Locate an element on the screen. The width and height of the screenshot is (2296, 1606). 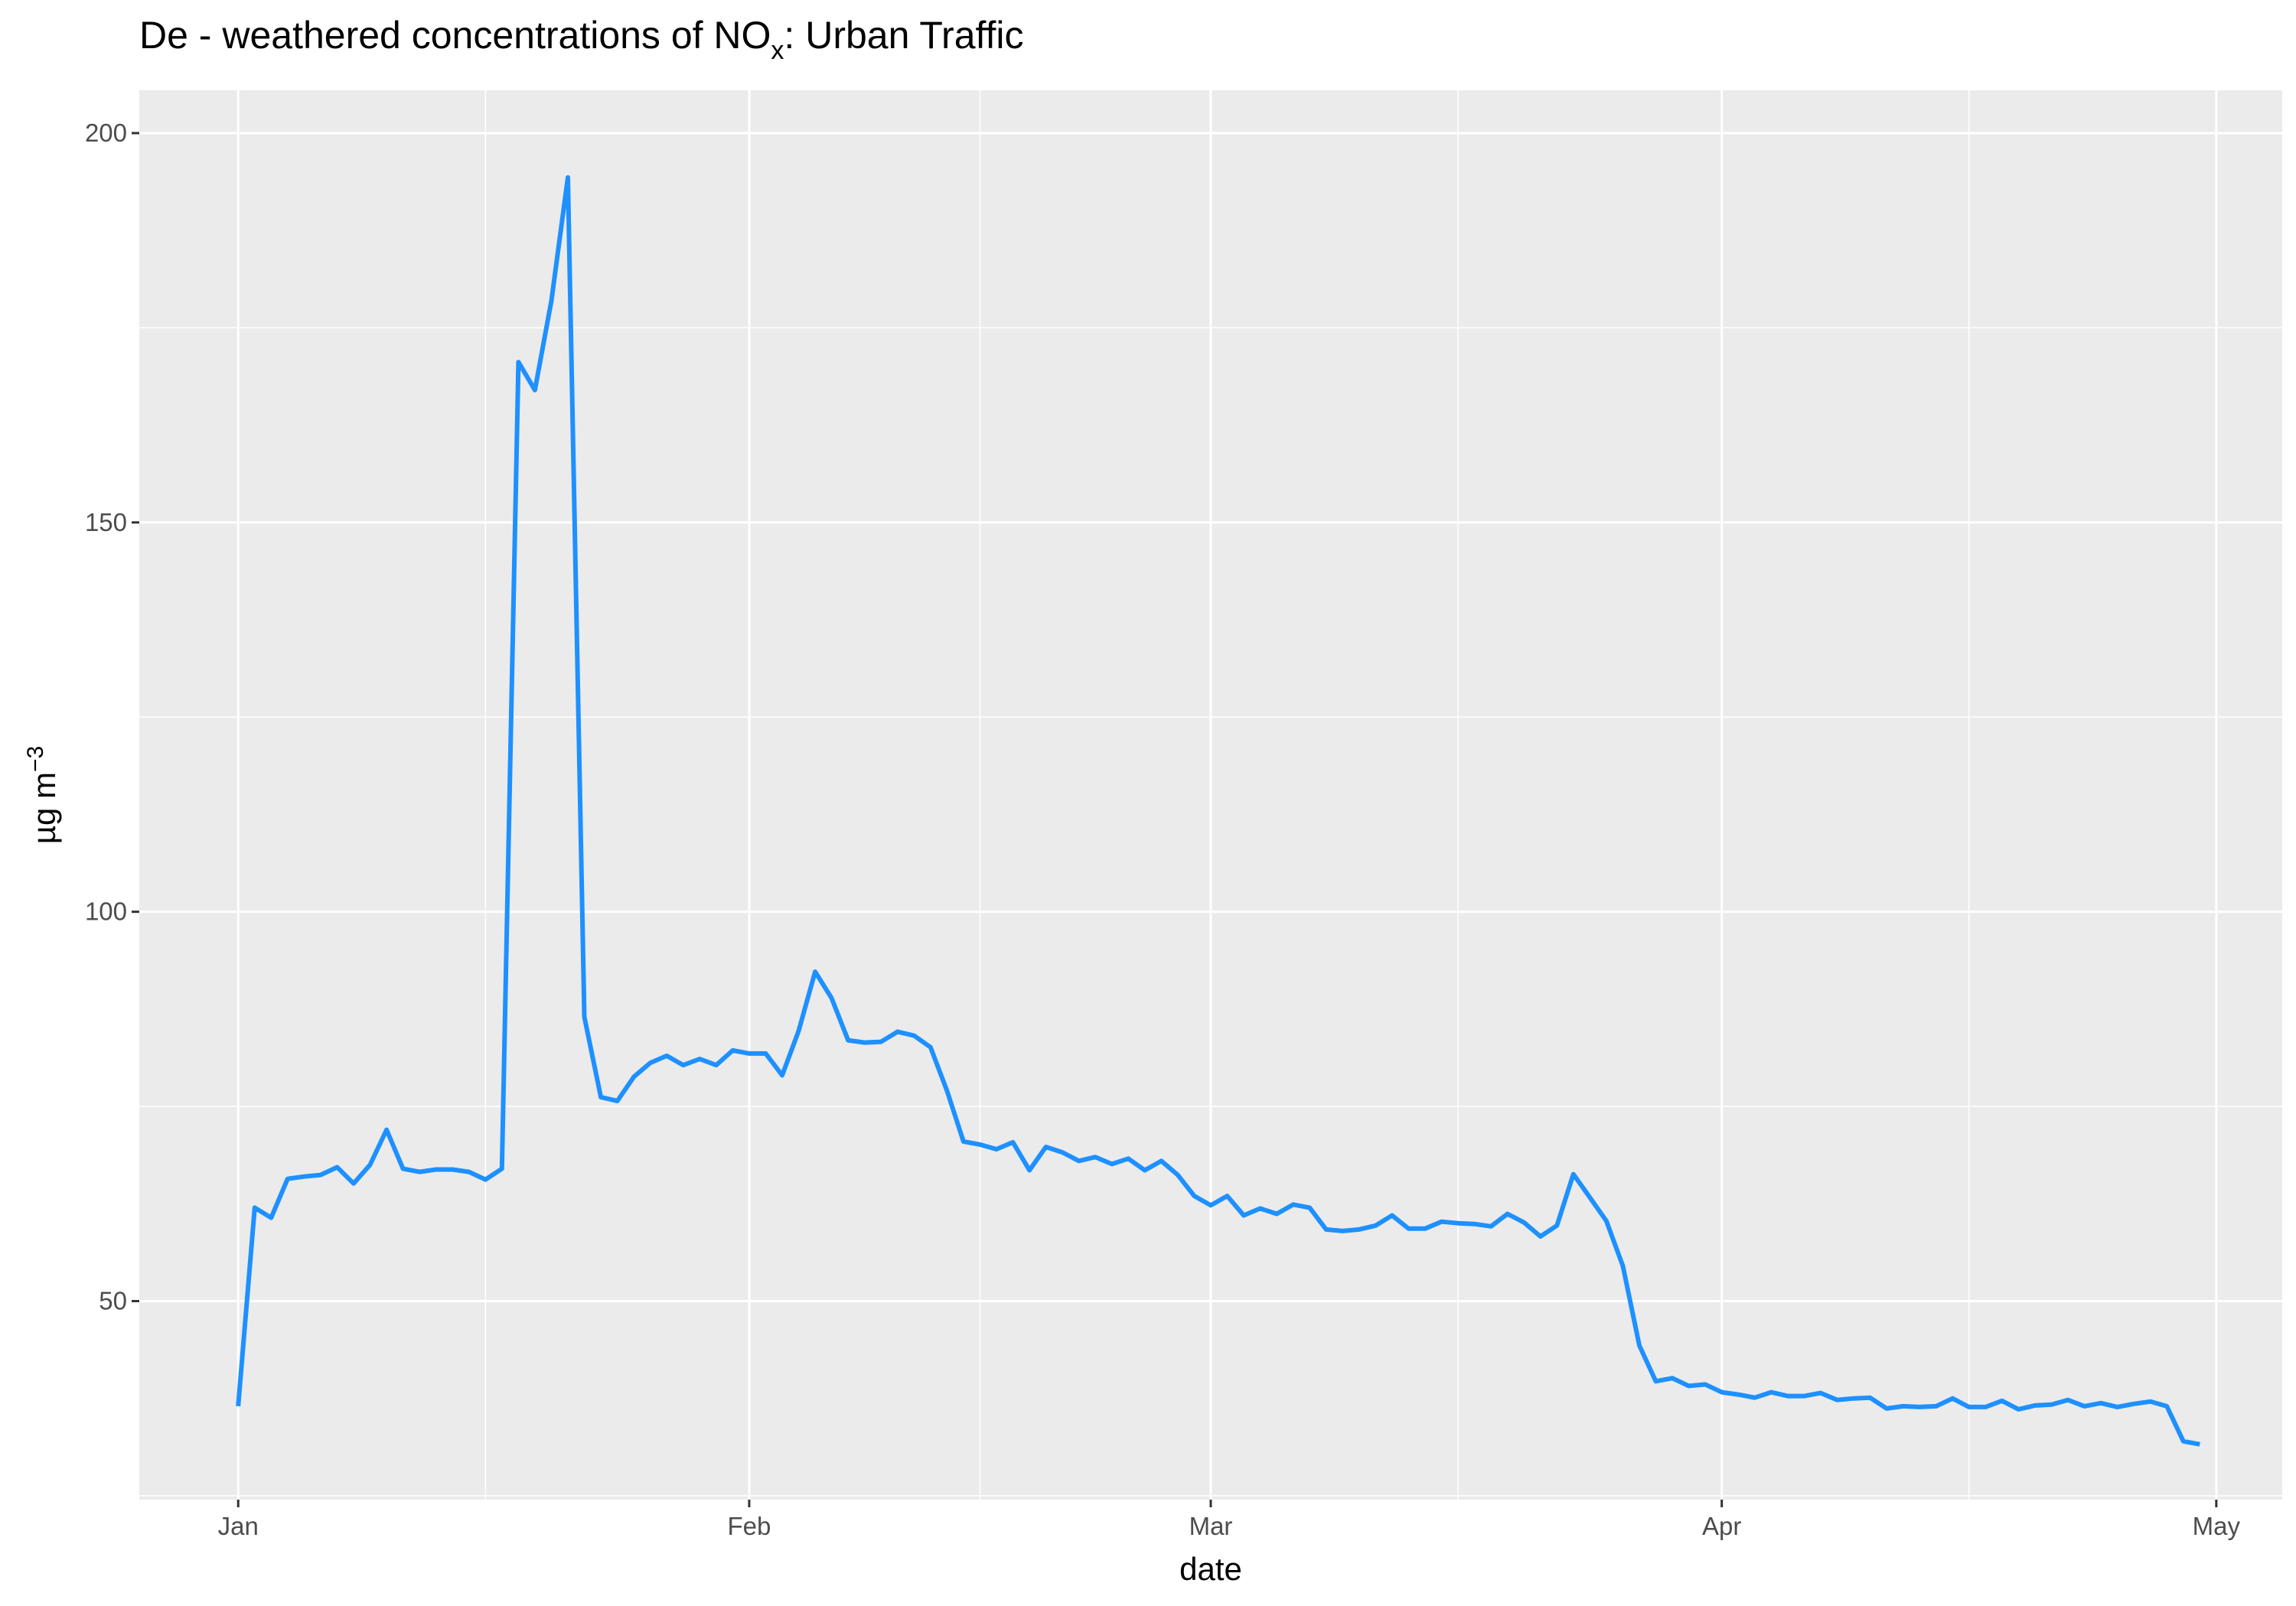
y-axis-title-main: µg m is located at coordinates (44, 808).